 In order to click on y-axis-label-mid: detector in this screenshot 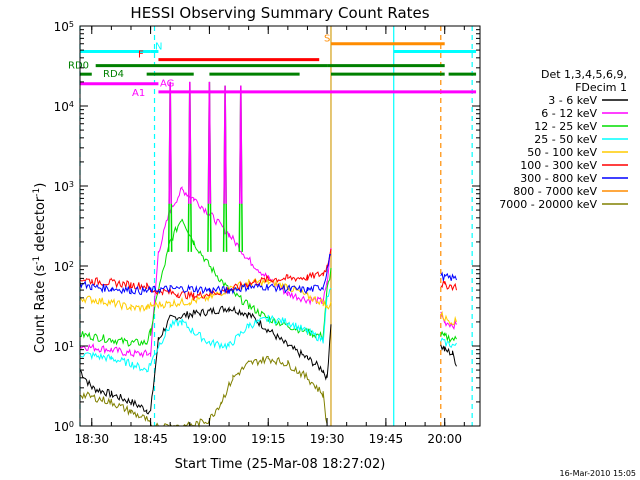, I will do `click(40, 226)`.